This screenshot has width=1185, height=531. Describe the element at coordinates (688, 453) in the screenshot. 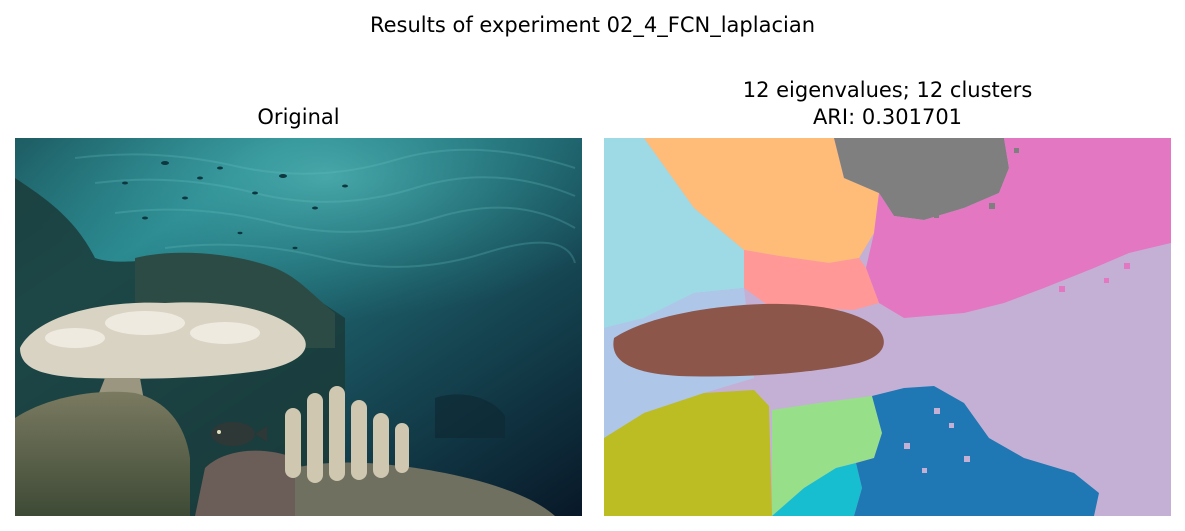

I see `cluster-olive` at that location.